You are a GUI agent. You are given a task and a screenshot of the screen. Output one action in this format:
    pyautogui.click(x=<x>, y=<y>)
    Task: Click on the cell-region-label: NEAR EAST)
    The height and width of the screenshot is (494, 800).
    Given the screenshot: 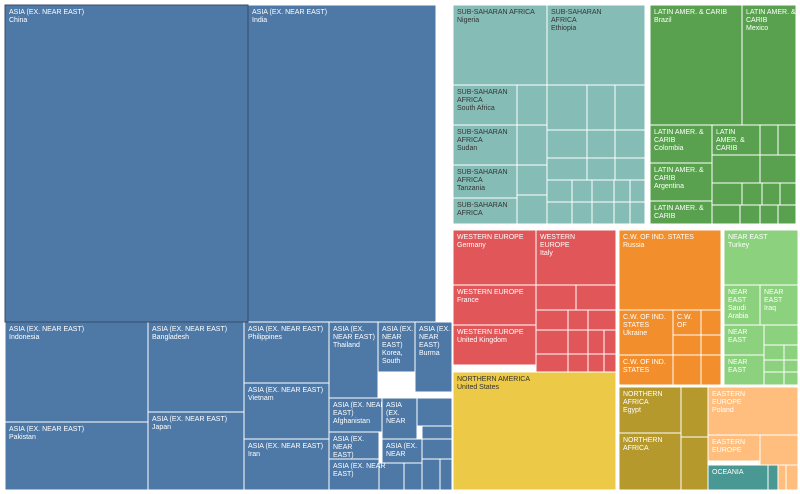 What is the action you would take?
    pyautogui.click(x=354, y=337)
    